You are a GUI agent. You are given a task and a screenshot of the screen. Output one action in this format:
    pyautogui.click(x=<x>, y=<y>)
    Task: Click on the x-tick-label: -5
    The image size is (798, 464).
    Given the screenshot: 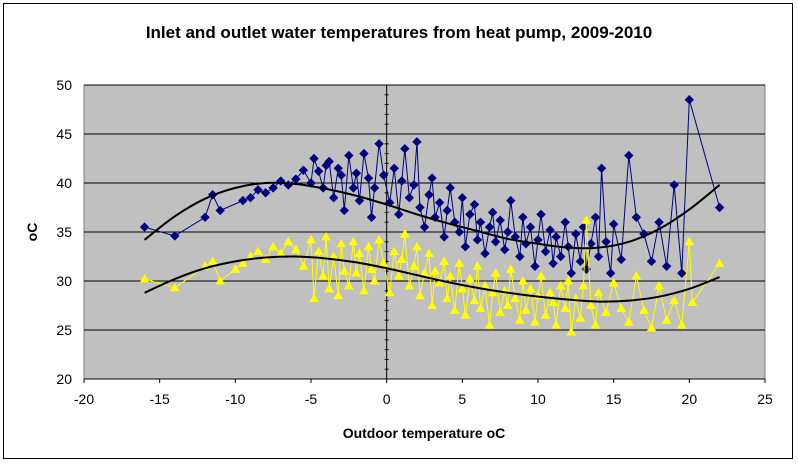 What is the action you would take?
    pyautogui.click(x=311, y=399)
    